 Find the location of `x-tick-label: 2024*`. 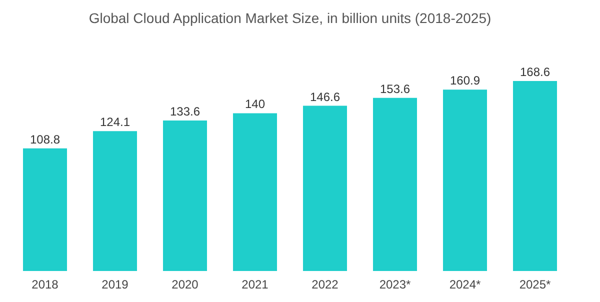

x-tick-label: 2024* is located at coordinates (465, 285).